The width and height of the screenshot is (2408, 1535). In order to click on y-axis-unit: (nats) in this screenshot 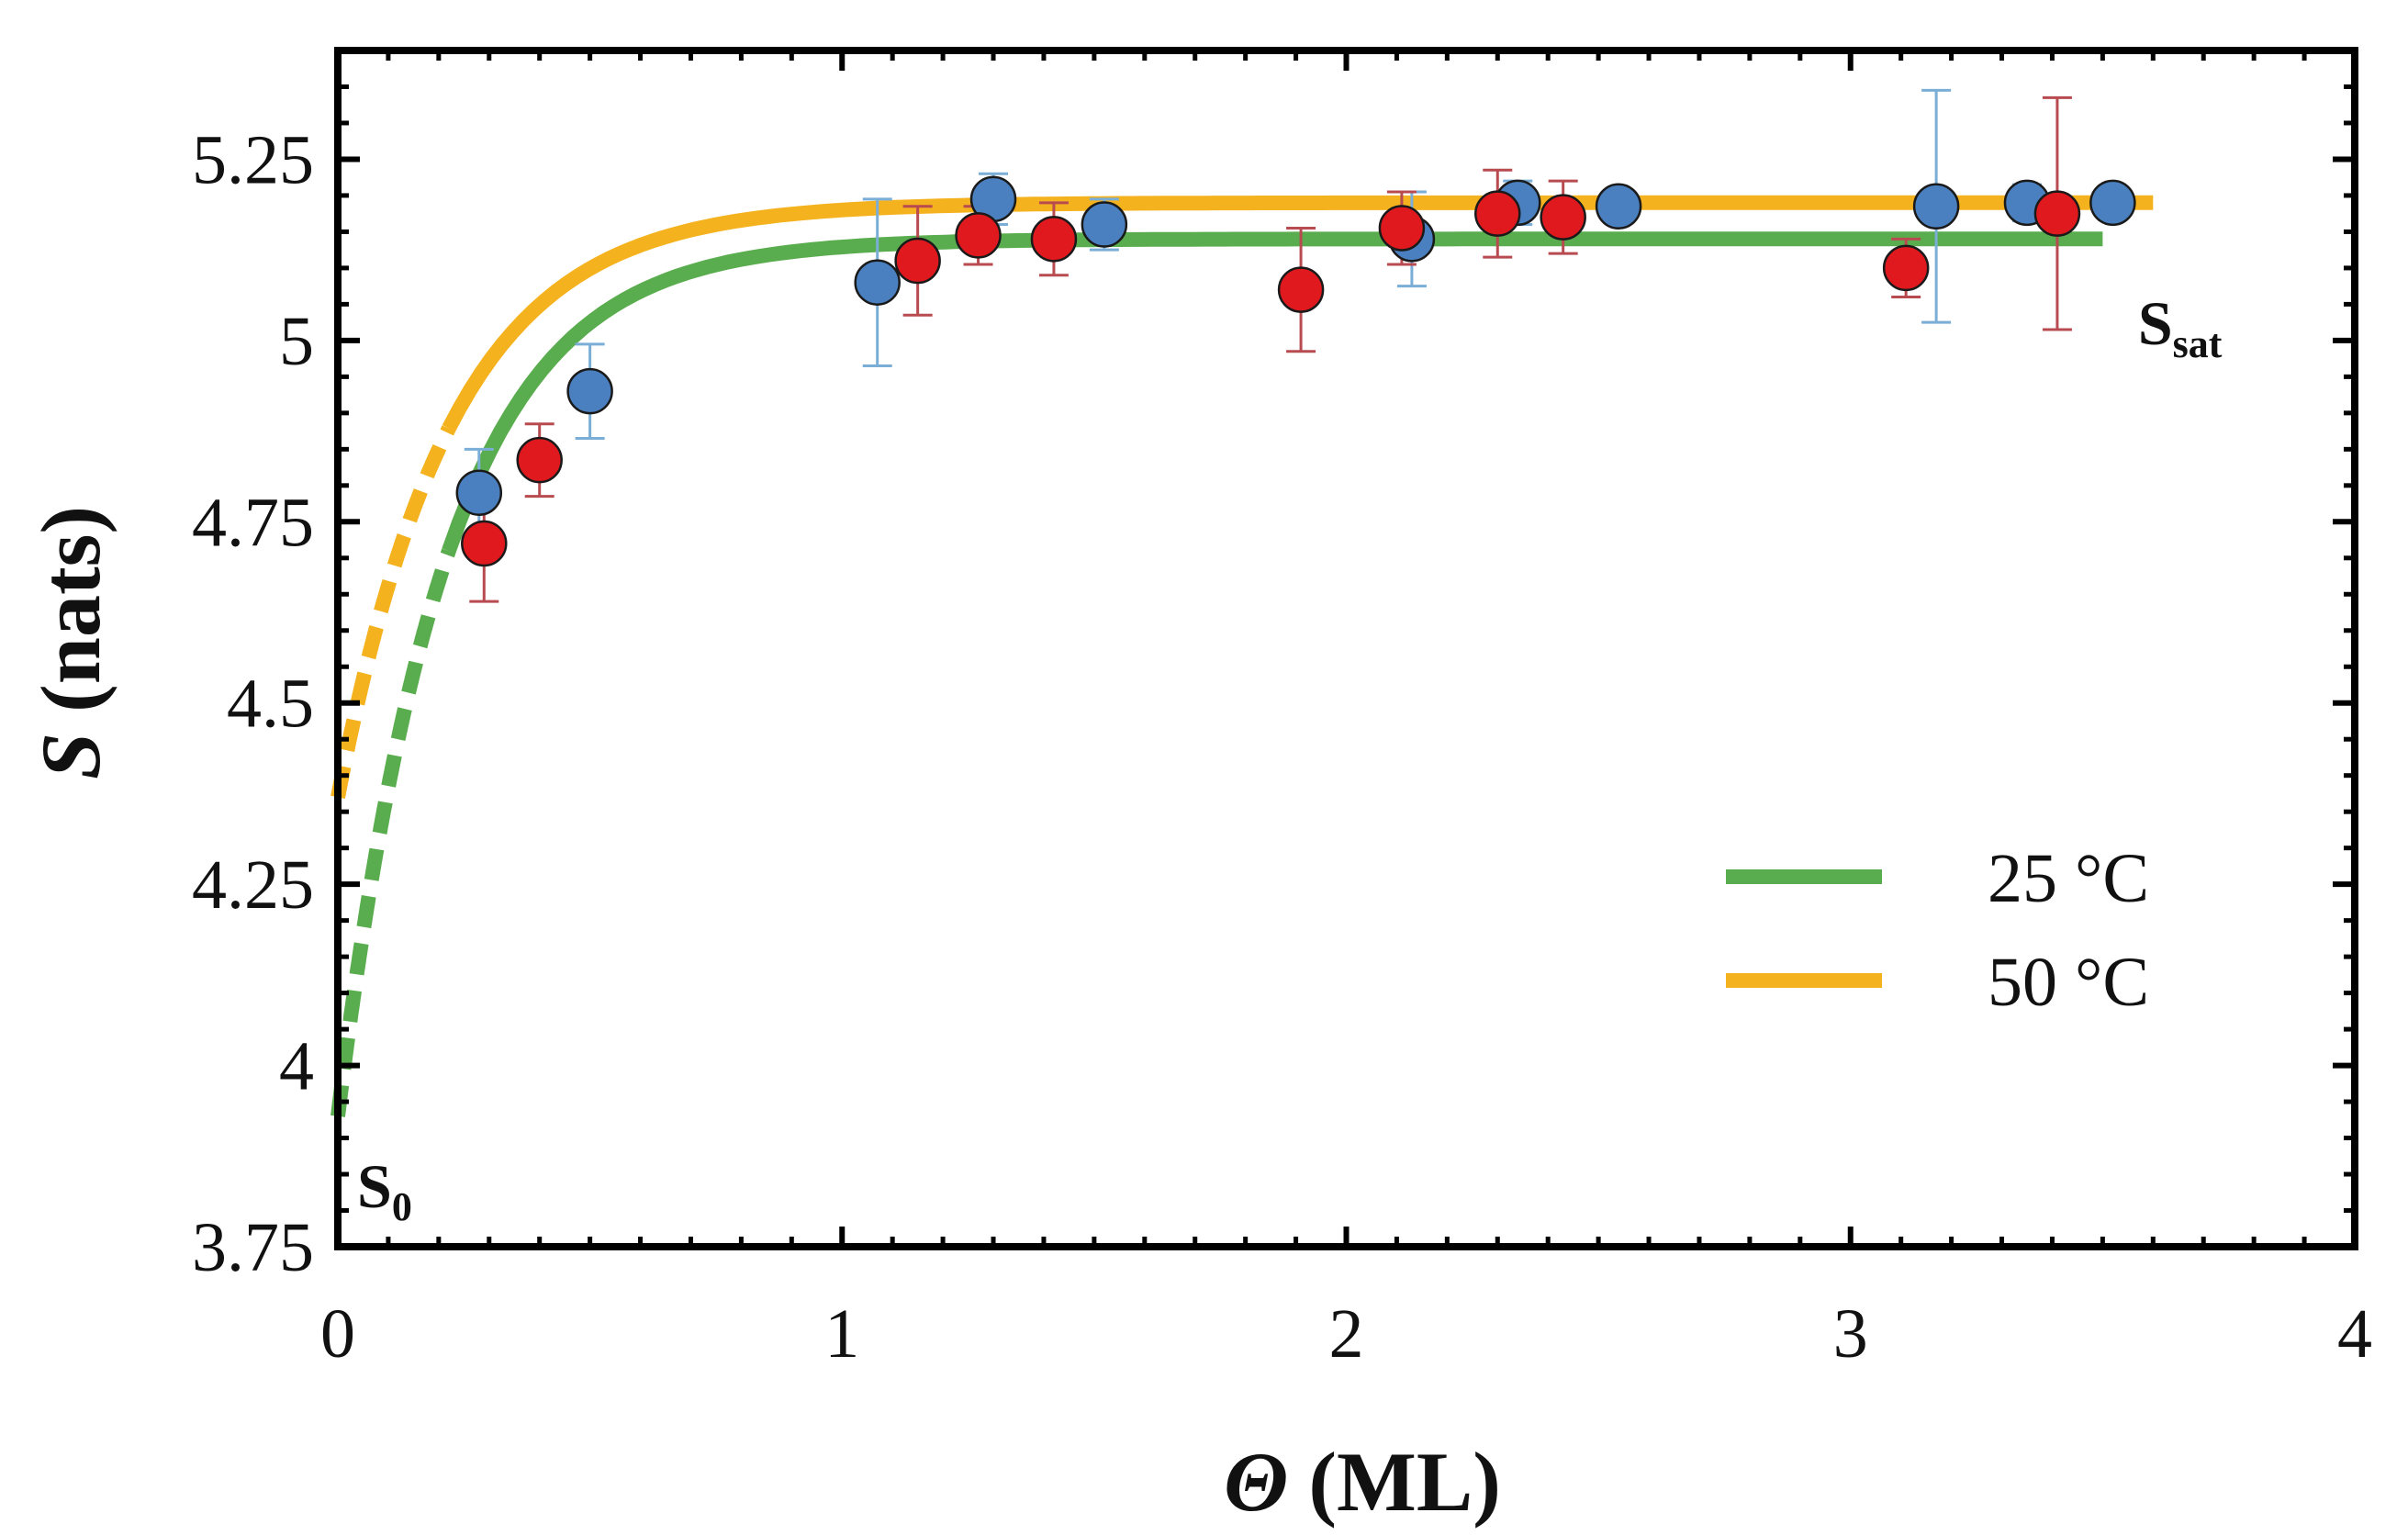, I will do `click(71, 609)`.